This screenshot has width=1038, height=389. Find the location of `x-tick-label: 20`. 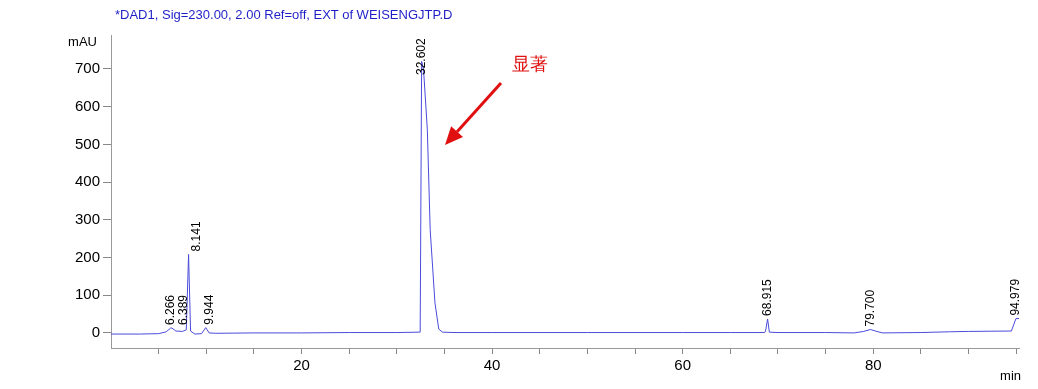

x-tick-label: 20 is located at coordinates (301, 365).